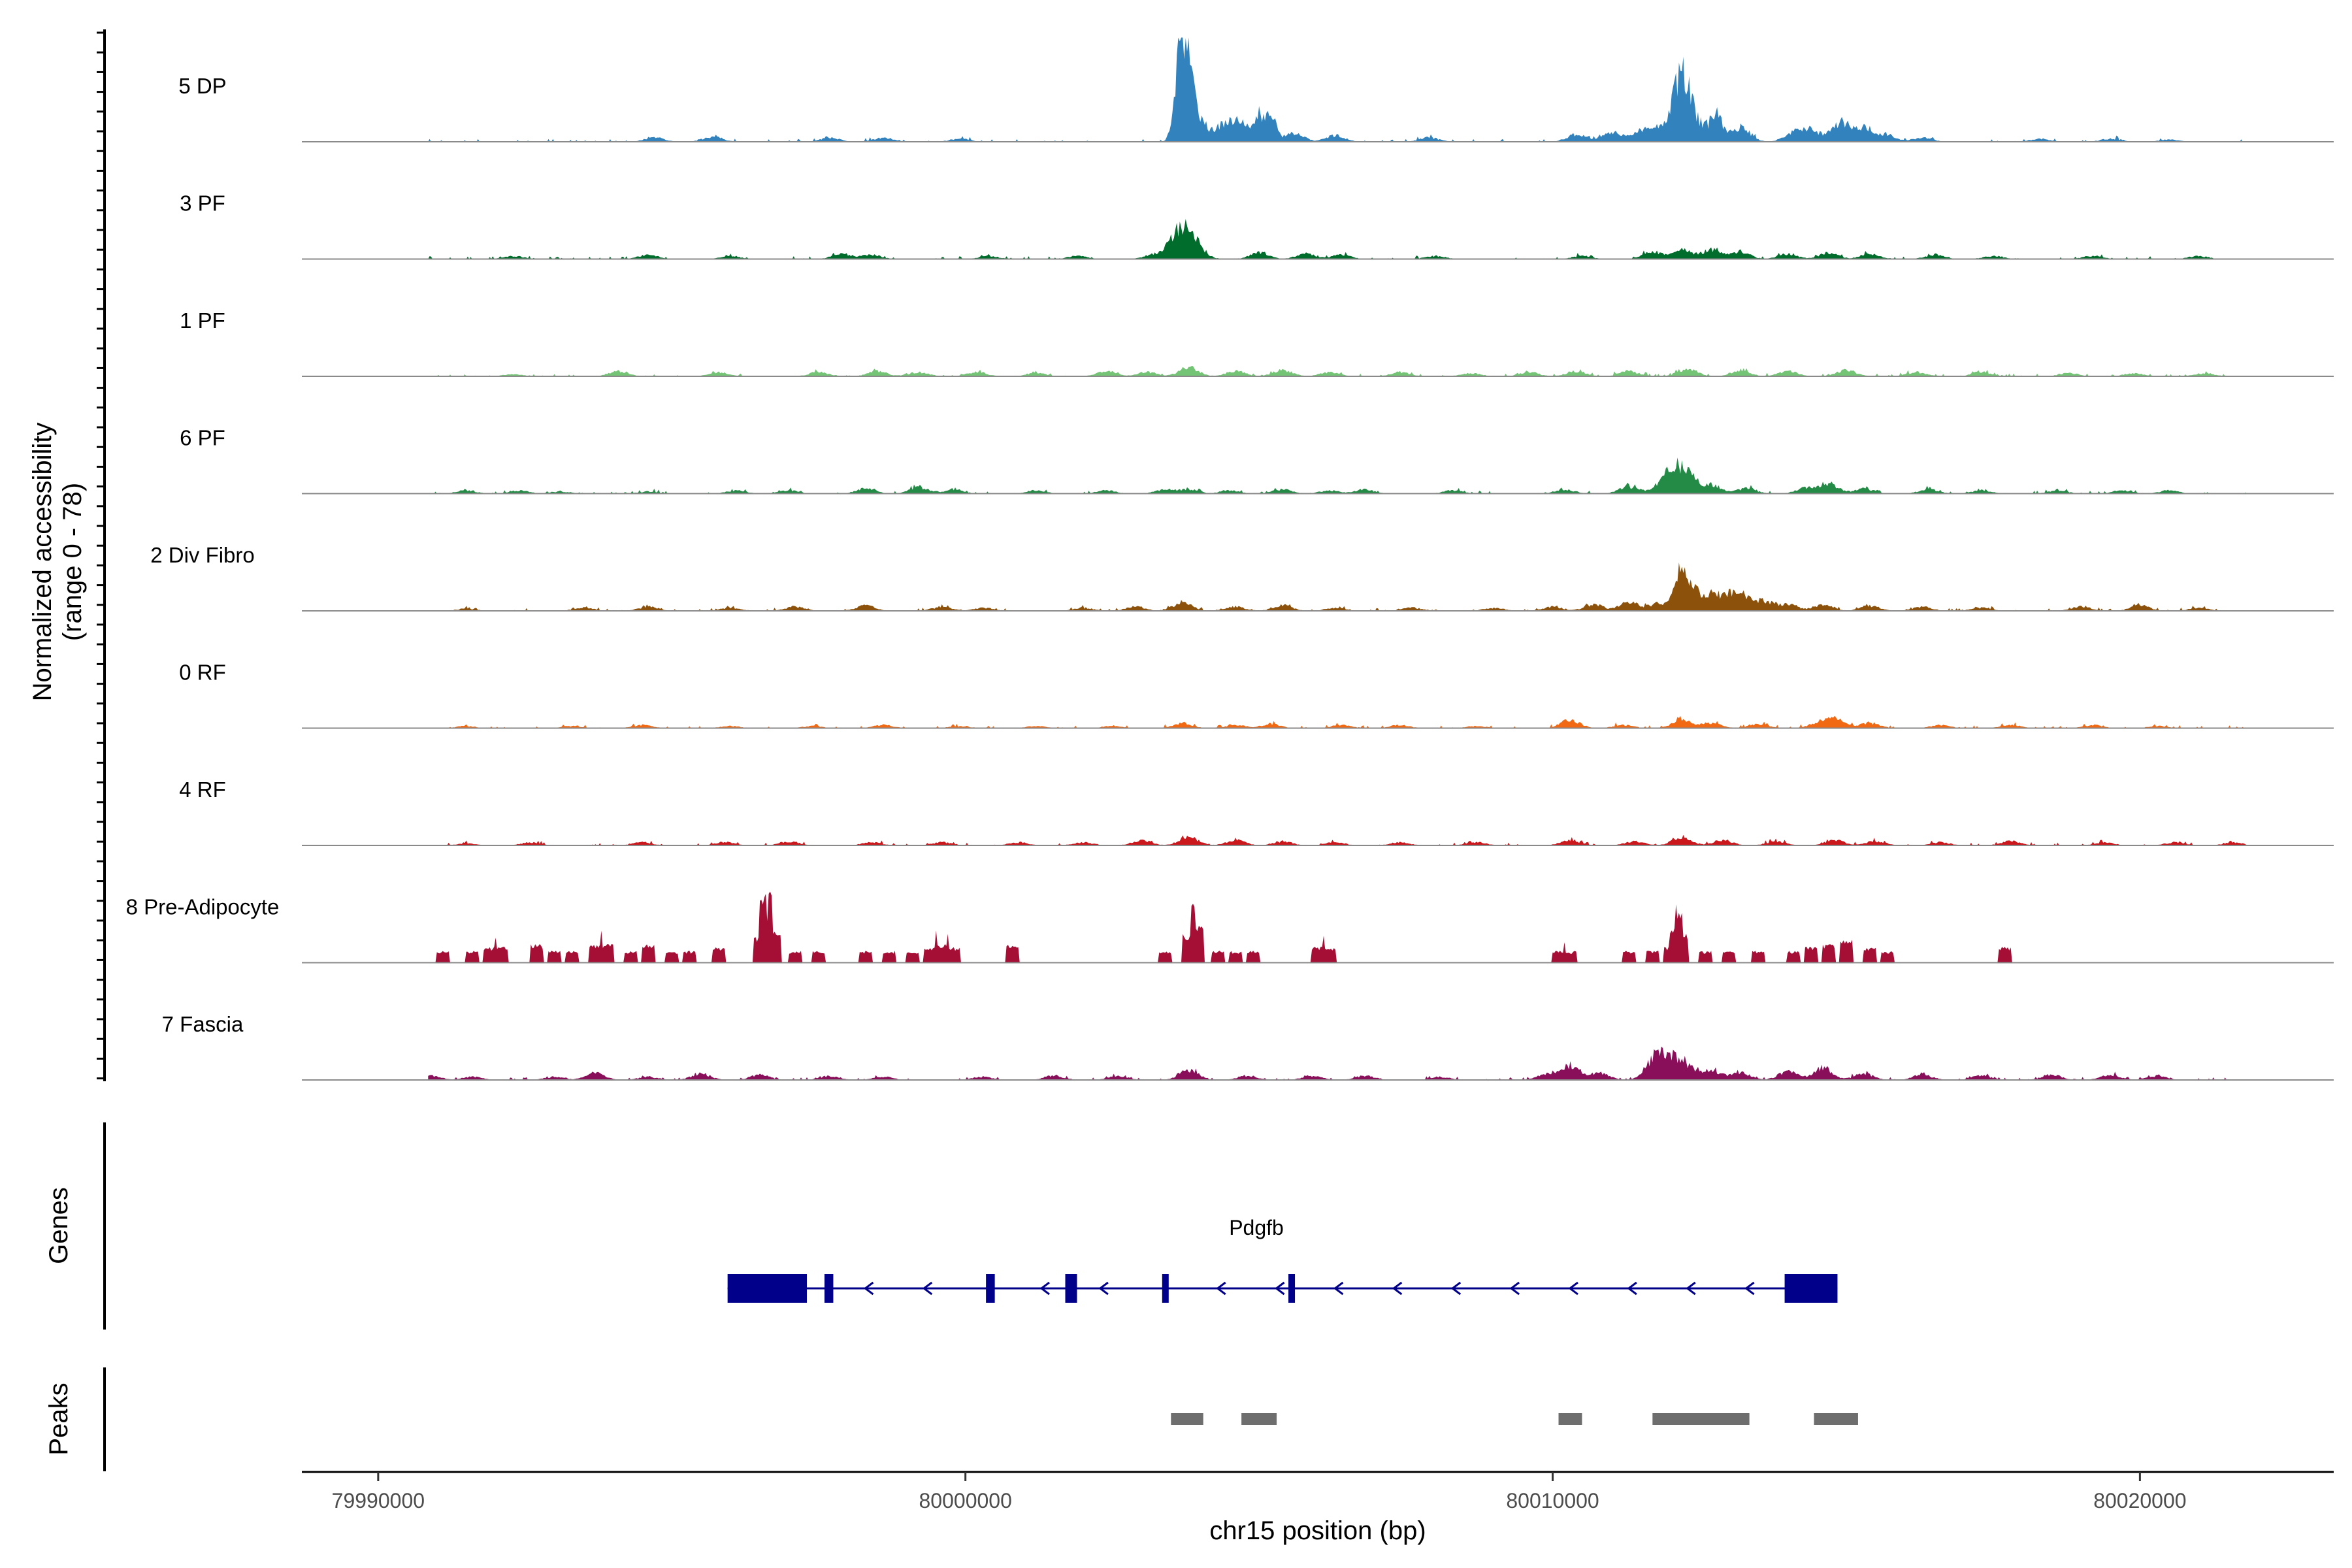 This screenshot has height=1568, width=2352. Describe the element at coordinates (202, 789) in the screenshot. I see `track-label-4-rf: 4 RF` at that location.